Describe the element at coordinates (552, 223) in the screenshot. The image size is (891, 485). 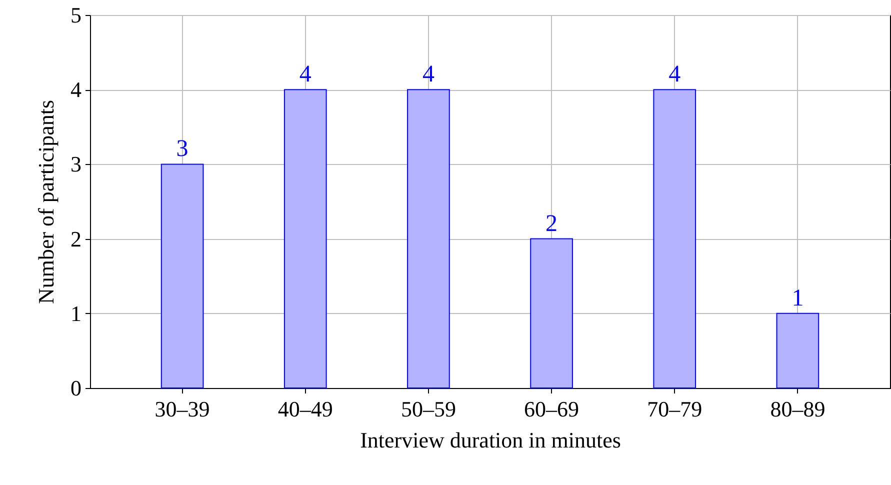
I see `data-label: 2` at that location.